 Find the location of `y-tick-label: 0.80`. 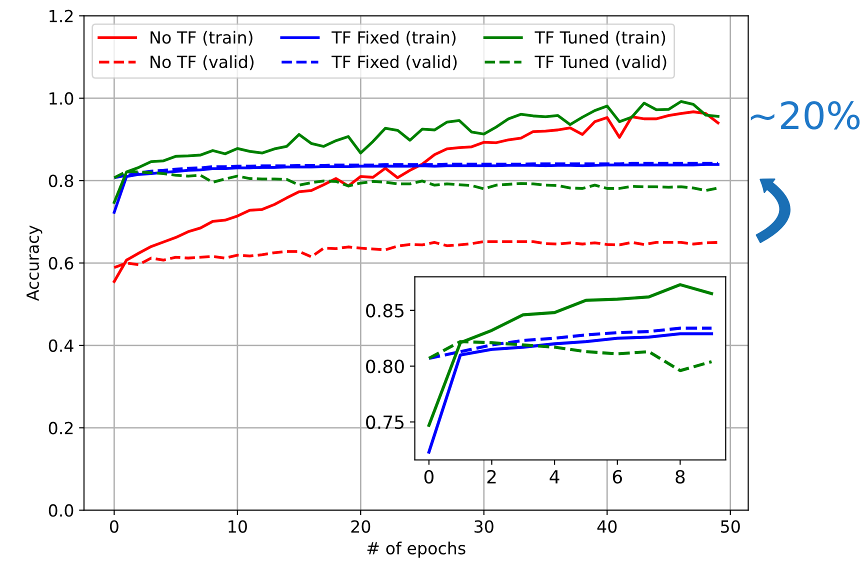

y-tick-label: 0.80 is located at coordinates (385, 367).